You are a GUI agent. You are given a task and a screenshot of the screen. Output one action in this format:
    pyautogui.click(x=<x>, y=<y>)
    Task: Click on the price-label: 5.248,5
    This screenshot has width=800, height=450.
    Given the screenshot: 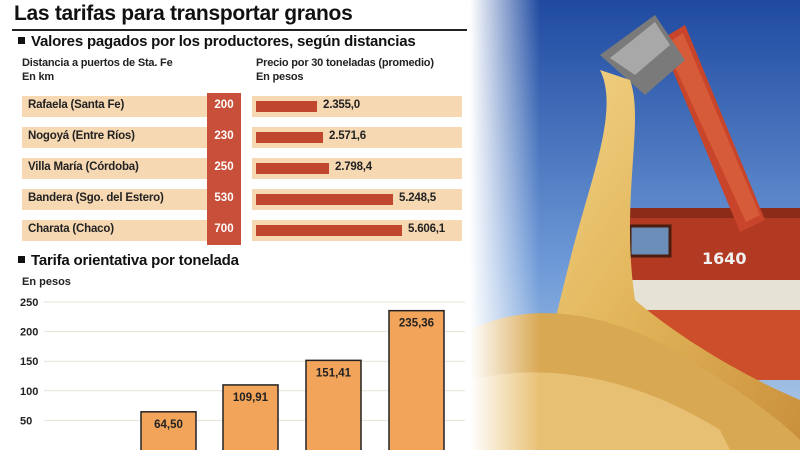 What is the action you would take?
    pyautogui.click(x=417, y=198)
    